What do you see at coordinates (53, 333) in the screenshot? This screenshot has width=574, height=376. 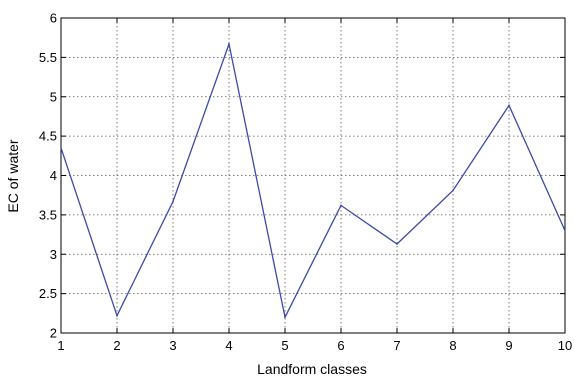 I see `y-tick-label: 2` at bounding box center [53, 333].